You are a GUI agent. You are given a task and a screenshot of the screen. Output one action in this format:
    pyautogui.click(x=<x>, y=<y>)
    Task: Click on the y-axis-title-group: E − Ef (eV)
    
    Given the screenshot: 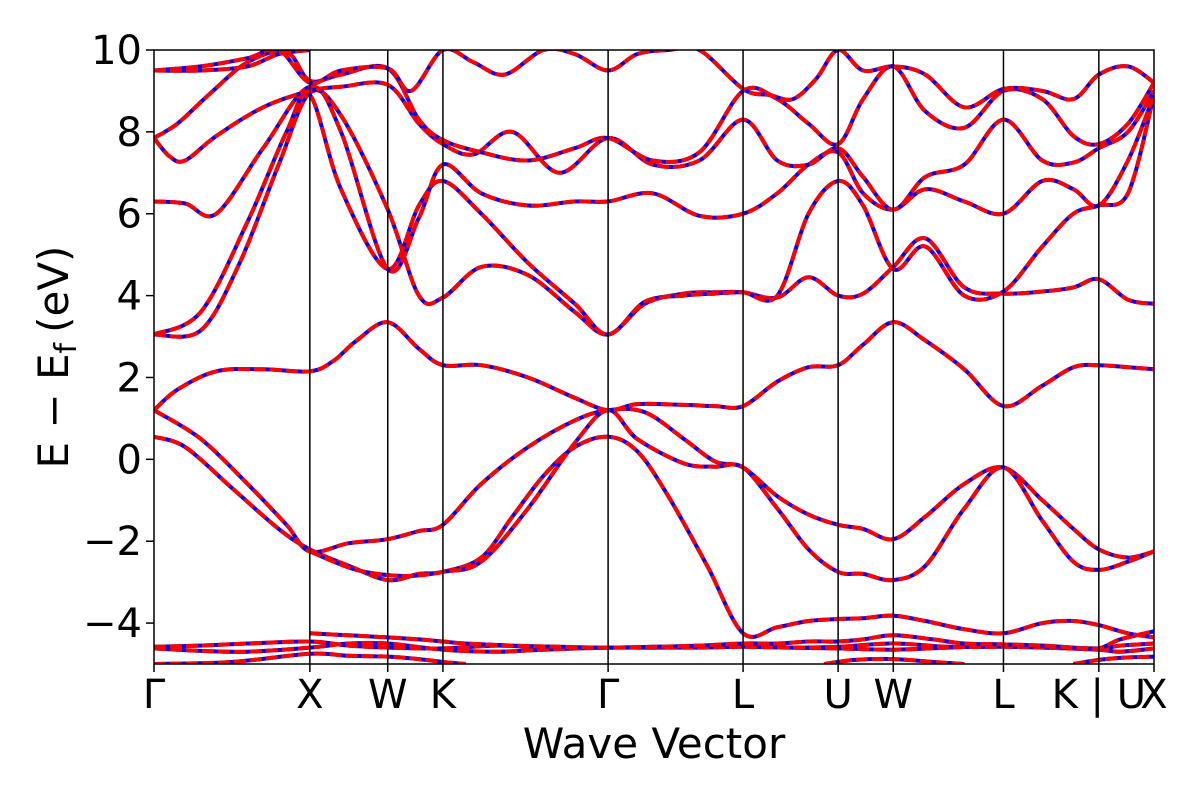 What is the action you would take?
    pyautogui.click(x=56, y=357)
    